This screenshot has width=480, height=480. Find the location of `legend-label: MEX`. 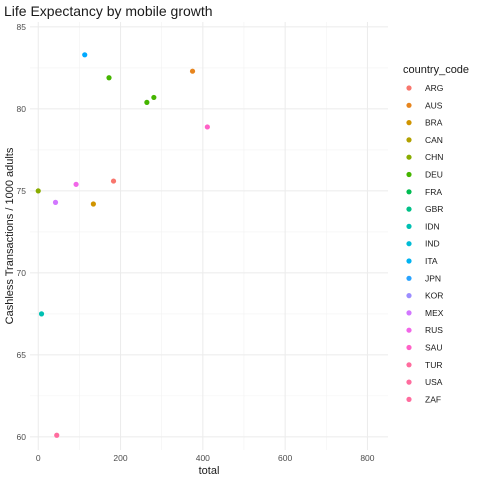

legend-label: MEX is located at coordinates (434, 313).